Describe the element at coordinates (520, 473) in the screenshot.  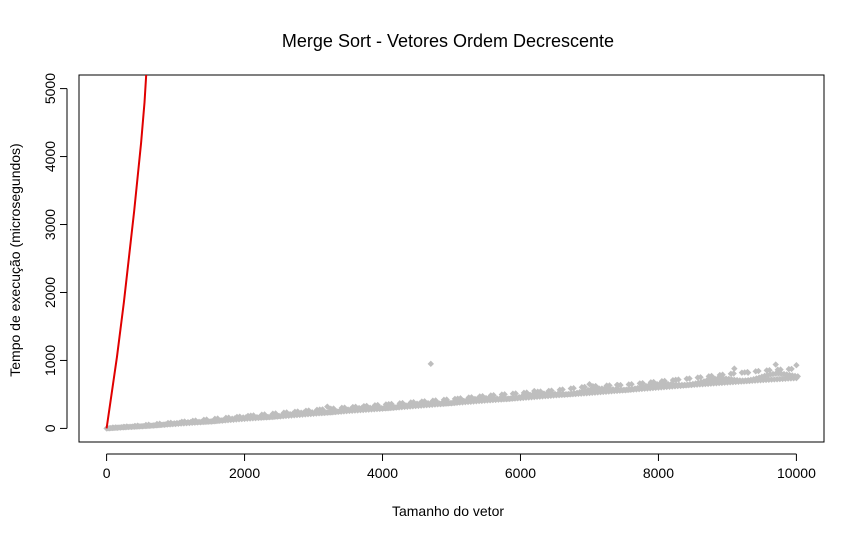
I see `x-tick-label: 6000` at that location.